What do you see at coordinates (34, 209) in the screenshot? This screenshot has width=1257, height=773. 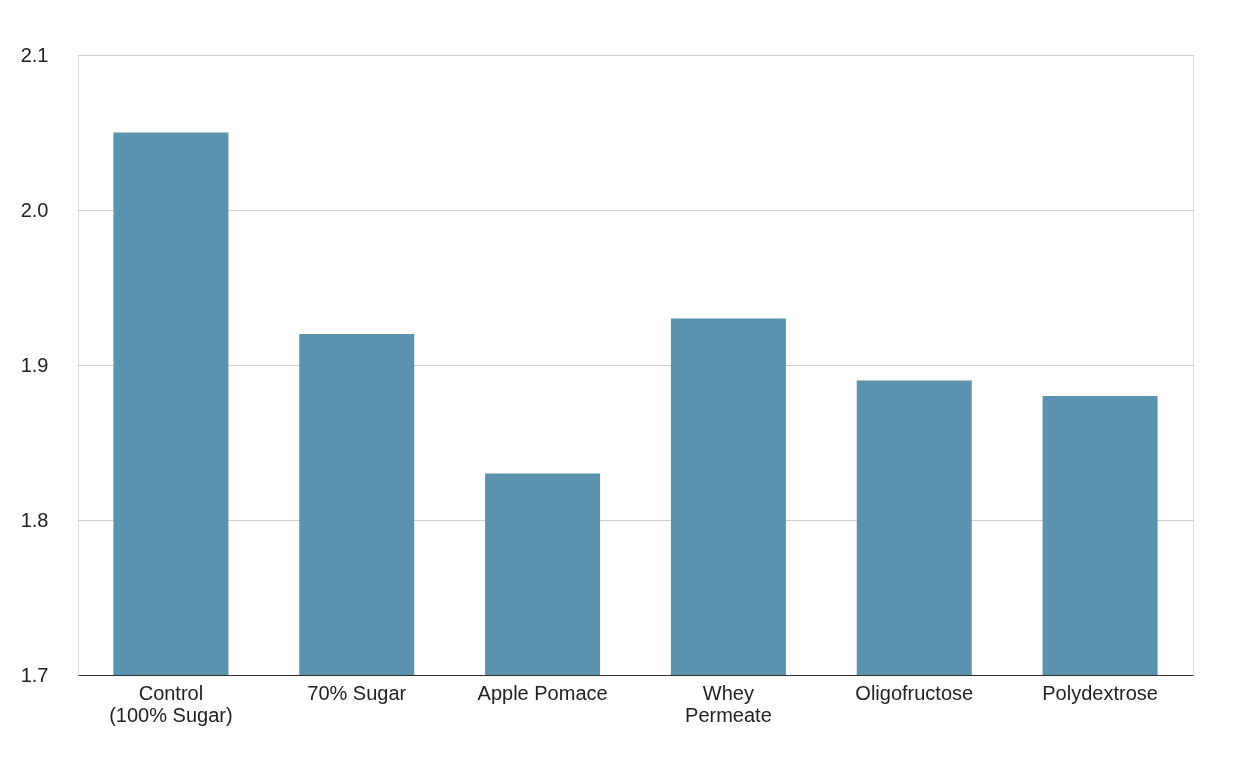 I see `y-tick-label: 2.0` at bounding box center [34, 209].